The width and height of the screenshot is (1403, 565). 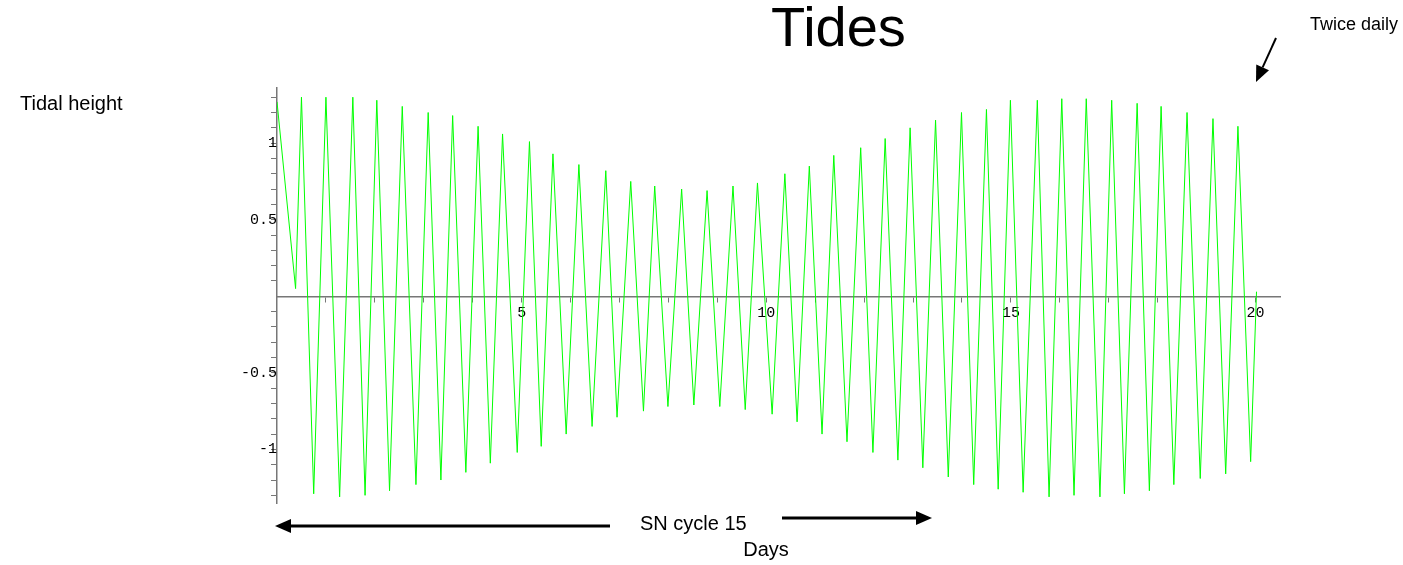 What do you see at coordinates (272, 144) in the screenshot?
I see `y-tick-label: 1` at bounding box center [272, 144].